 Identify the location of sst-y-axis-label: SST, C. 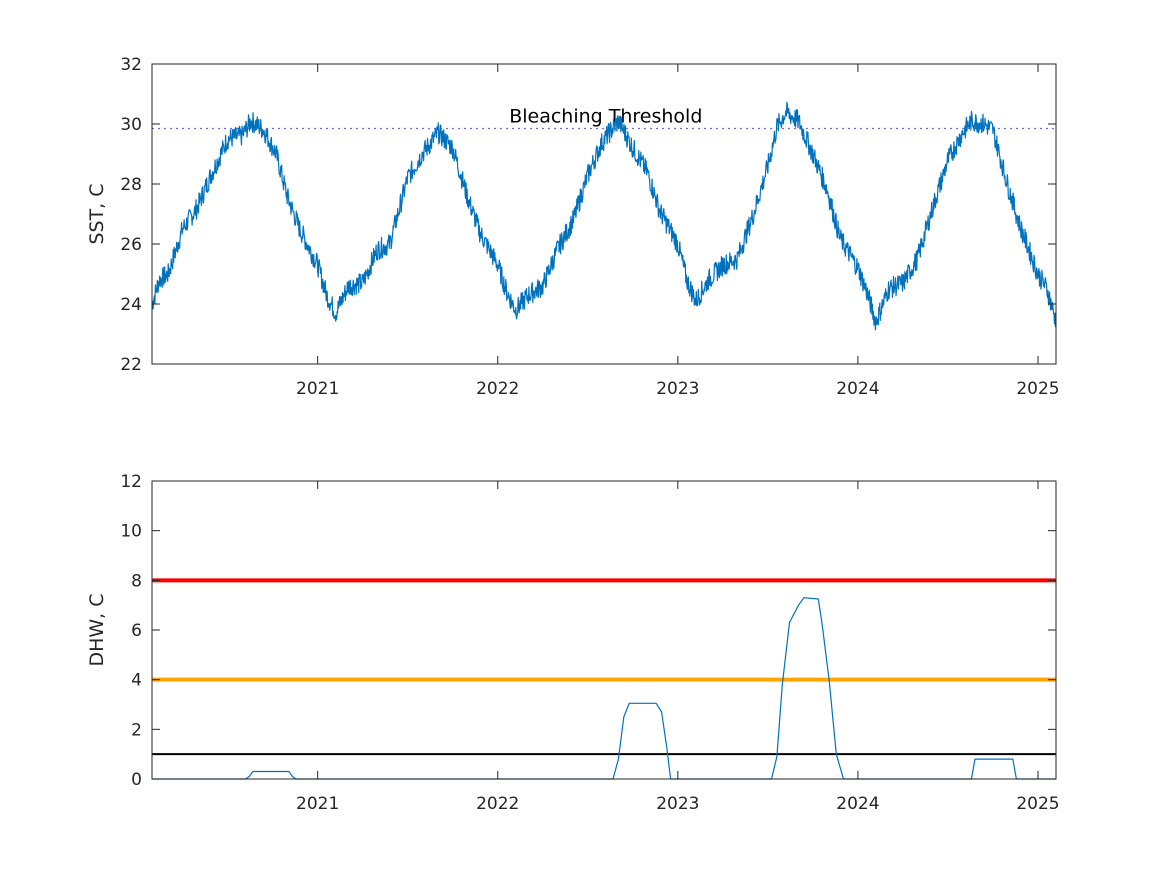
(97, 213).